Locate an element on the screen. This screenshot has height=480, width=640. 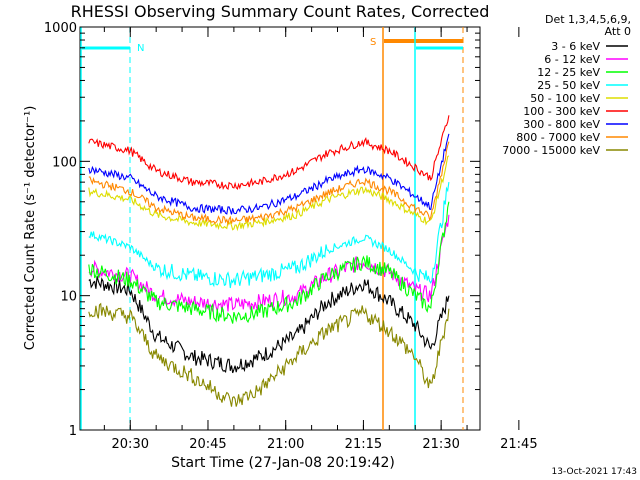
legend-header: Att 0 is located at coordinates (618, 31).